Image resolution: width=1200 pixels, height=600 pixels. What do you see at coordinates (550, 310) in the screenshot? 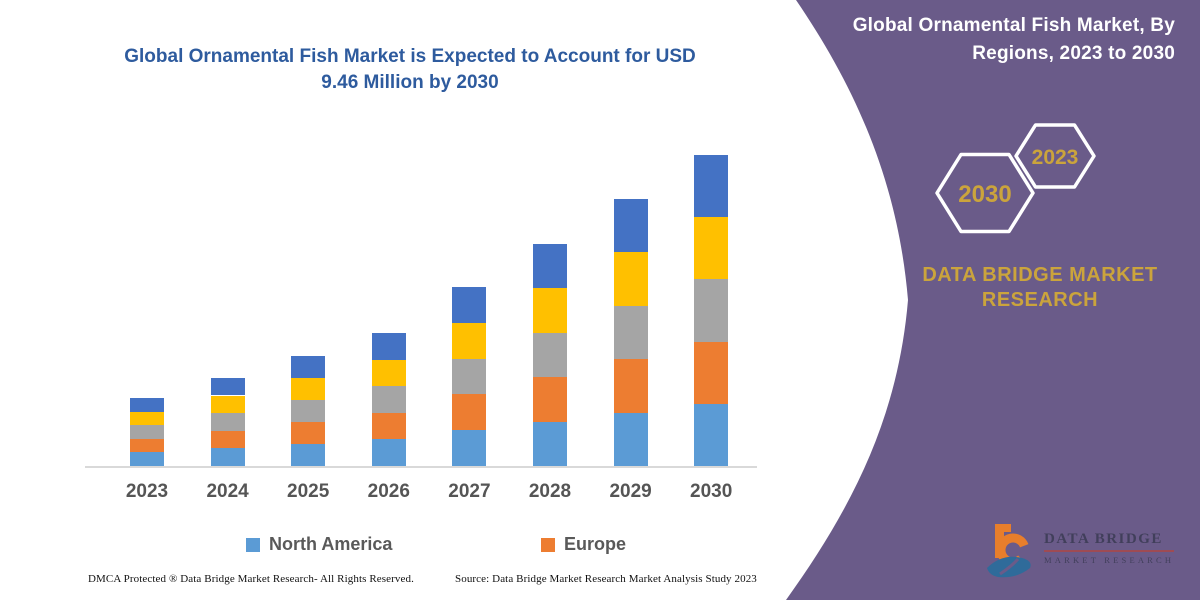
I see `bar-segment-2028-unlabeled-yellow` at bounding box center [550, 310].